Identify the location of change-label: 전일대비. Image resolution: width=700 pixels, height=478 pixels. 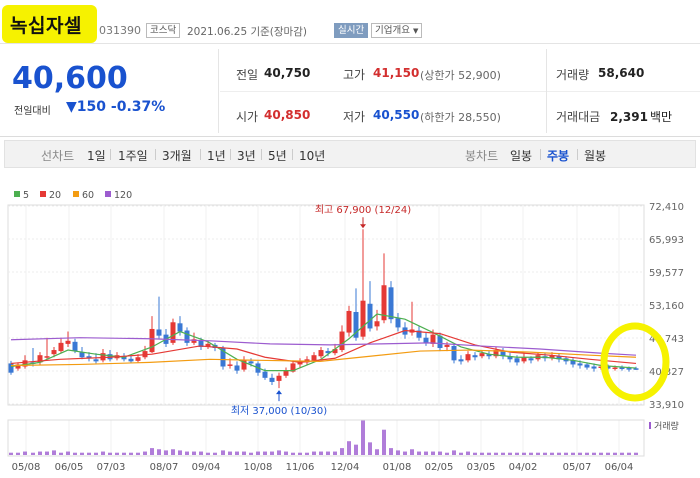
(32, 111).